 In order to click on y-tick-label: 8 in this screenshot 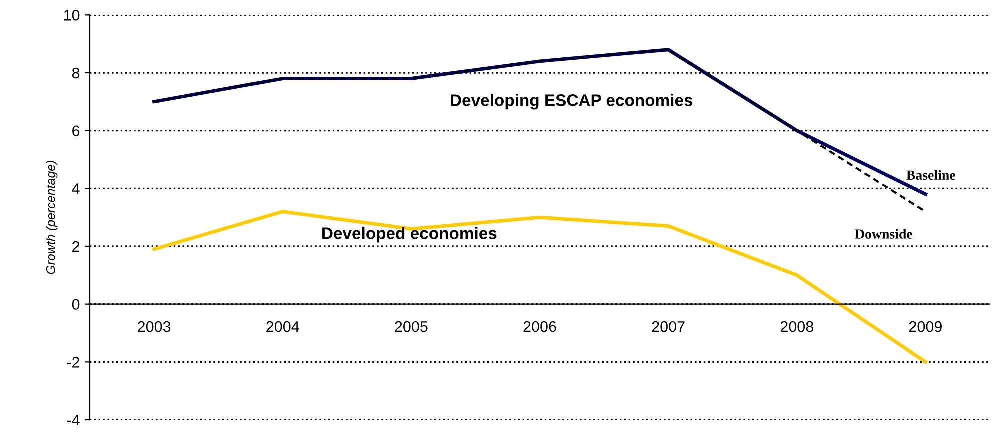, I will do `click(76, 73)`.